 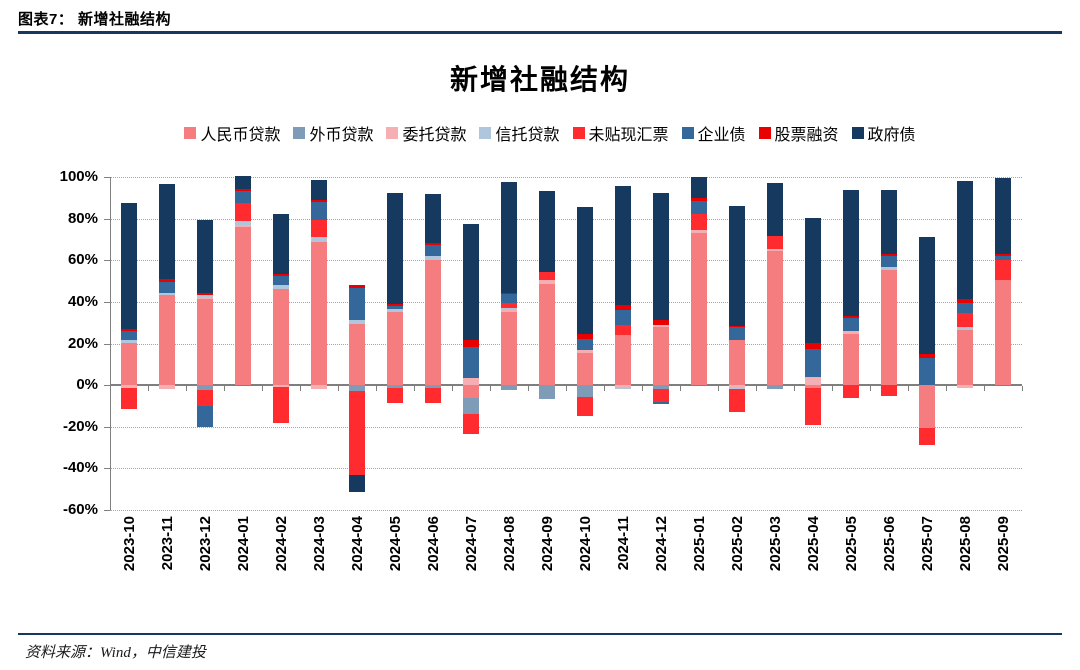 What do you see at coordinates (333, 133) in the screenshot?
I see `legend-item-1: 外币贷款` at bounding box center [333, 133].